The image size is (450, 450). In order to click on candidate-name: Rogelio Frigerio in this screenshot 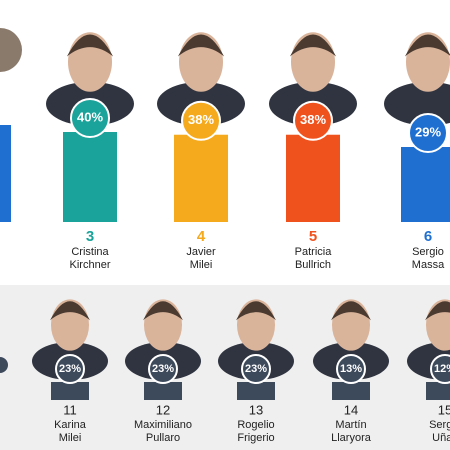, I will do `click(255, 431)`.